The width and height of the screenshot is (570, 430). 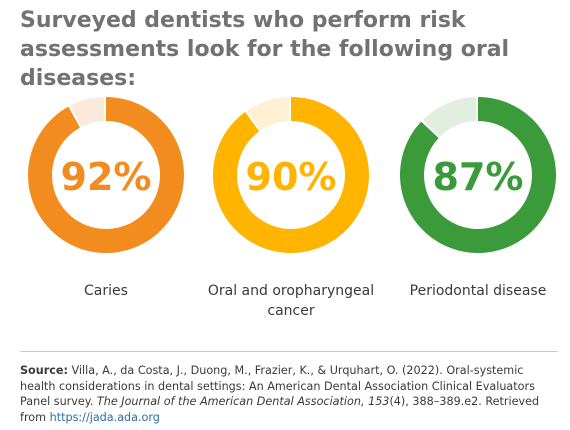 I want to click on donut-slice-caries, so click(x=105, y=175).